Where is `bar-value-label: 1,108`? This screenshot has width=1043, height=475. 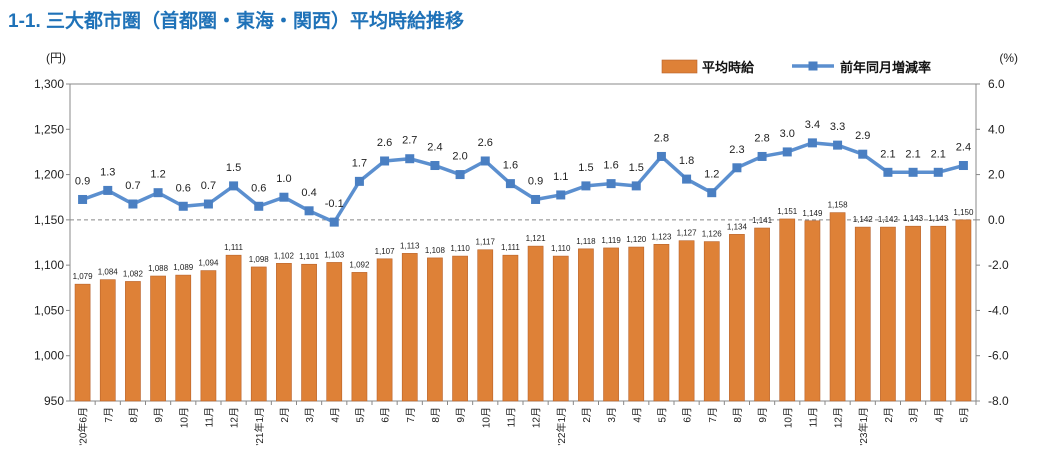
bar-value-label: 1,108 is located at coordinates (435, 250).